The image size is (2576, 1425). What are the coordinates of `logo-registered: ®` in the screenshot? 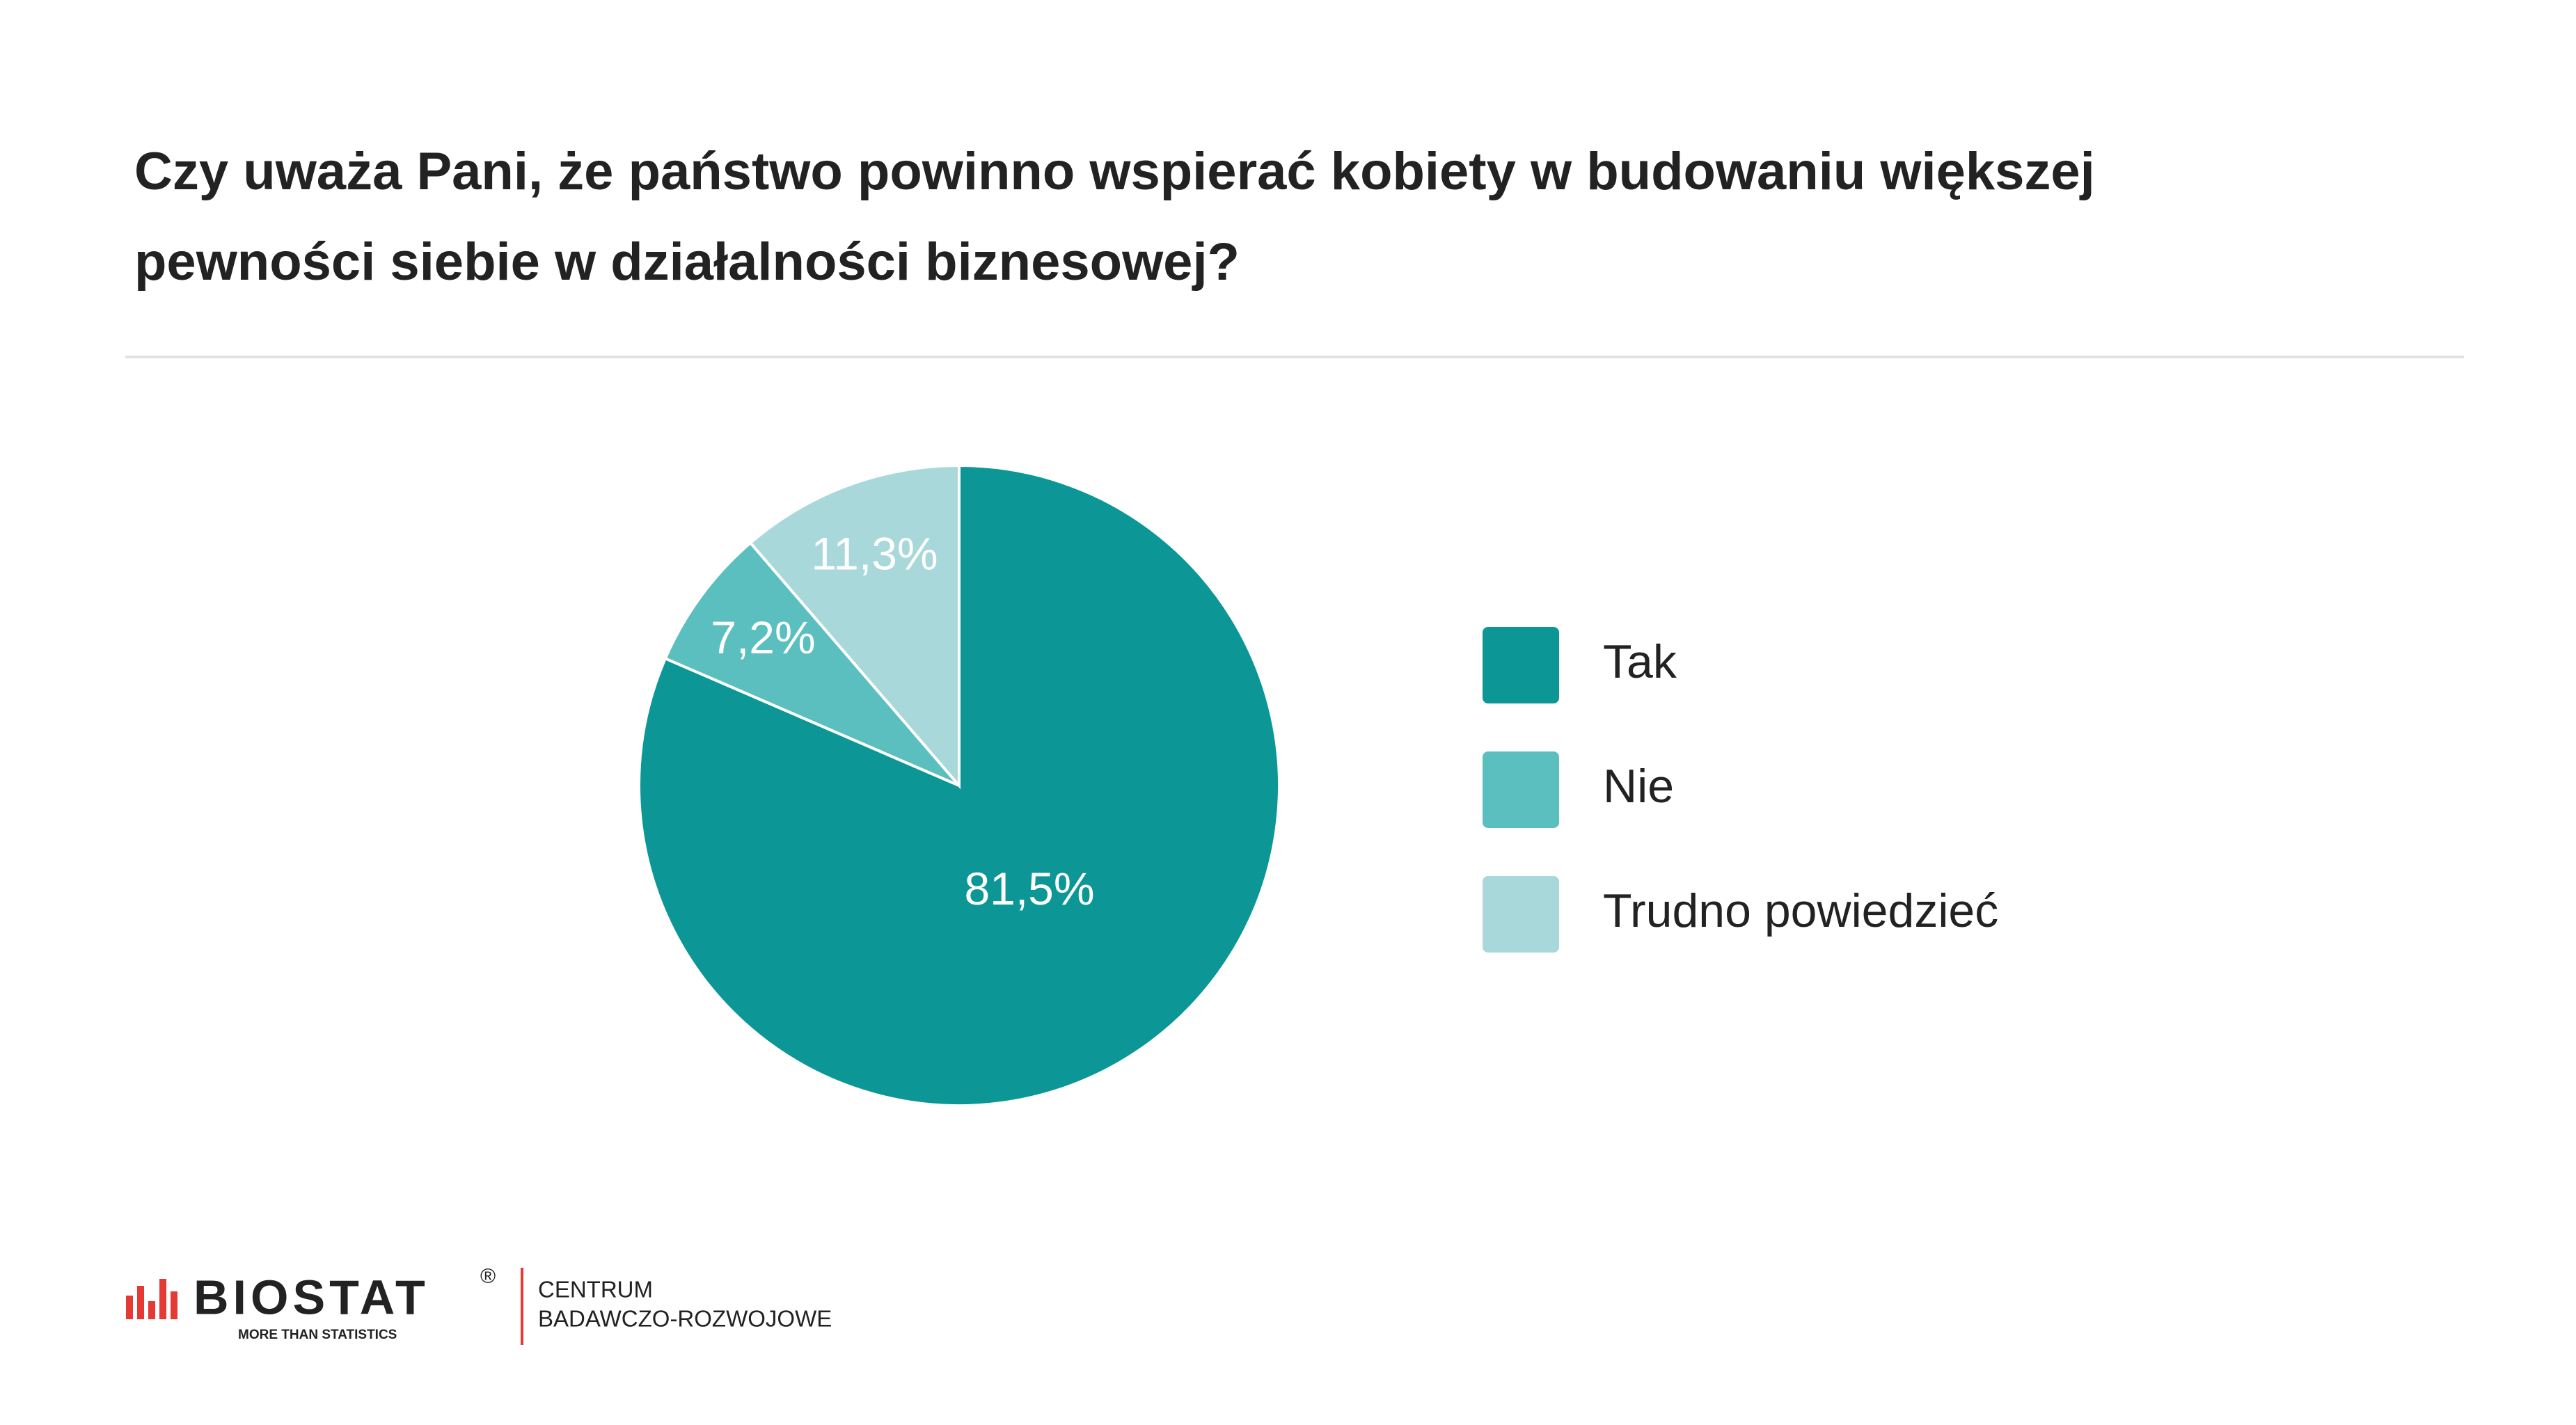 It's located at (488, 1276).